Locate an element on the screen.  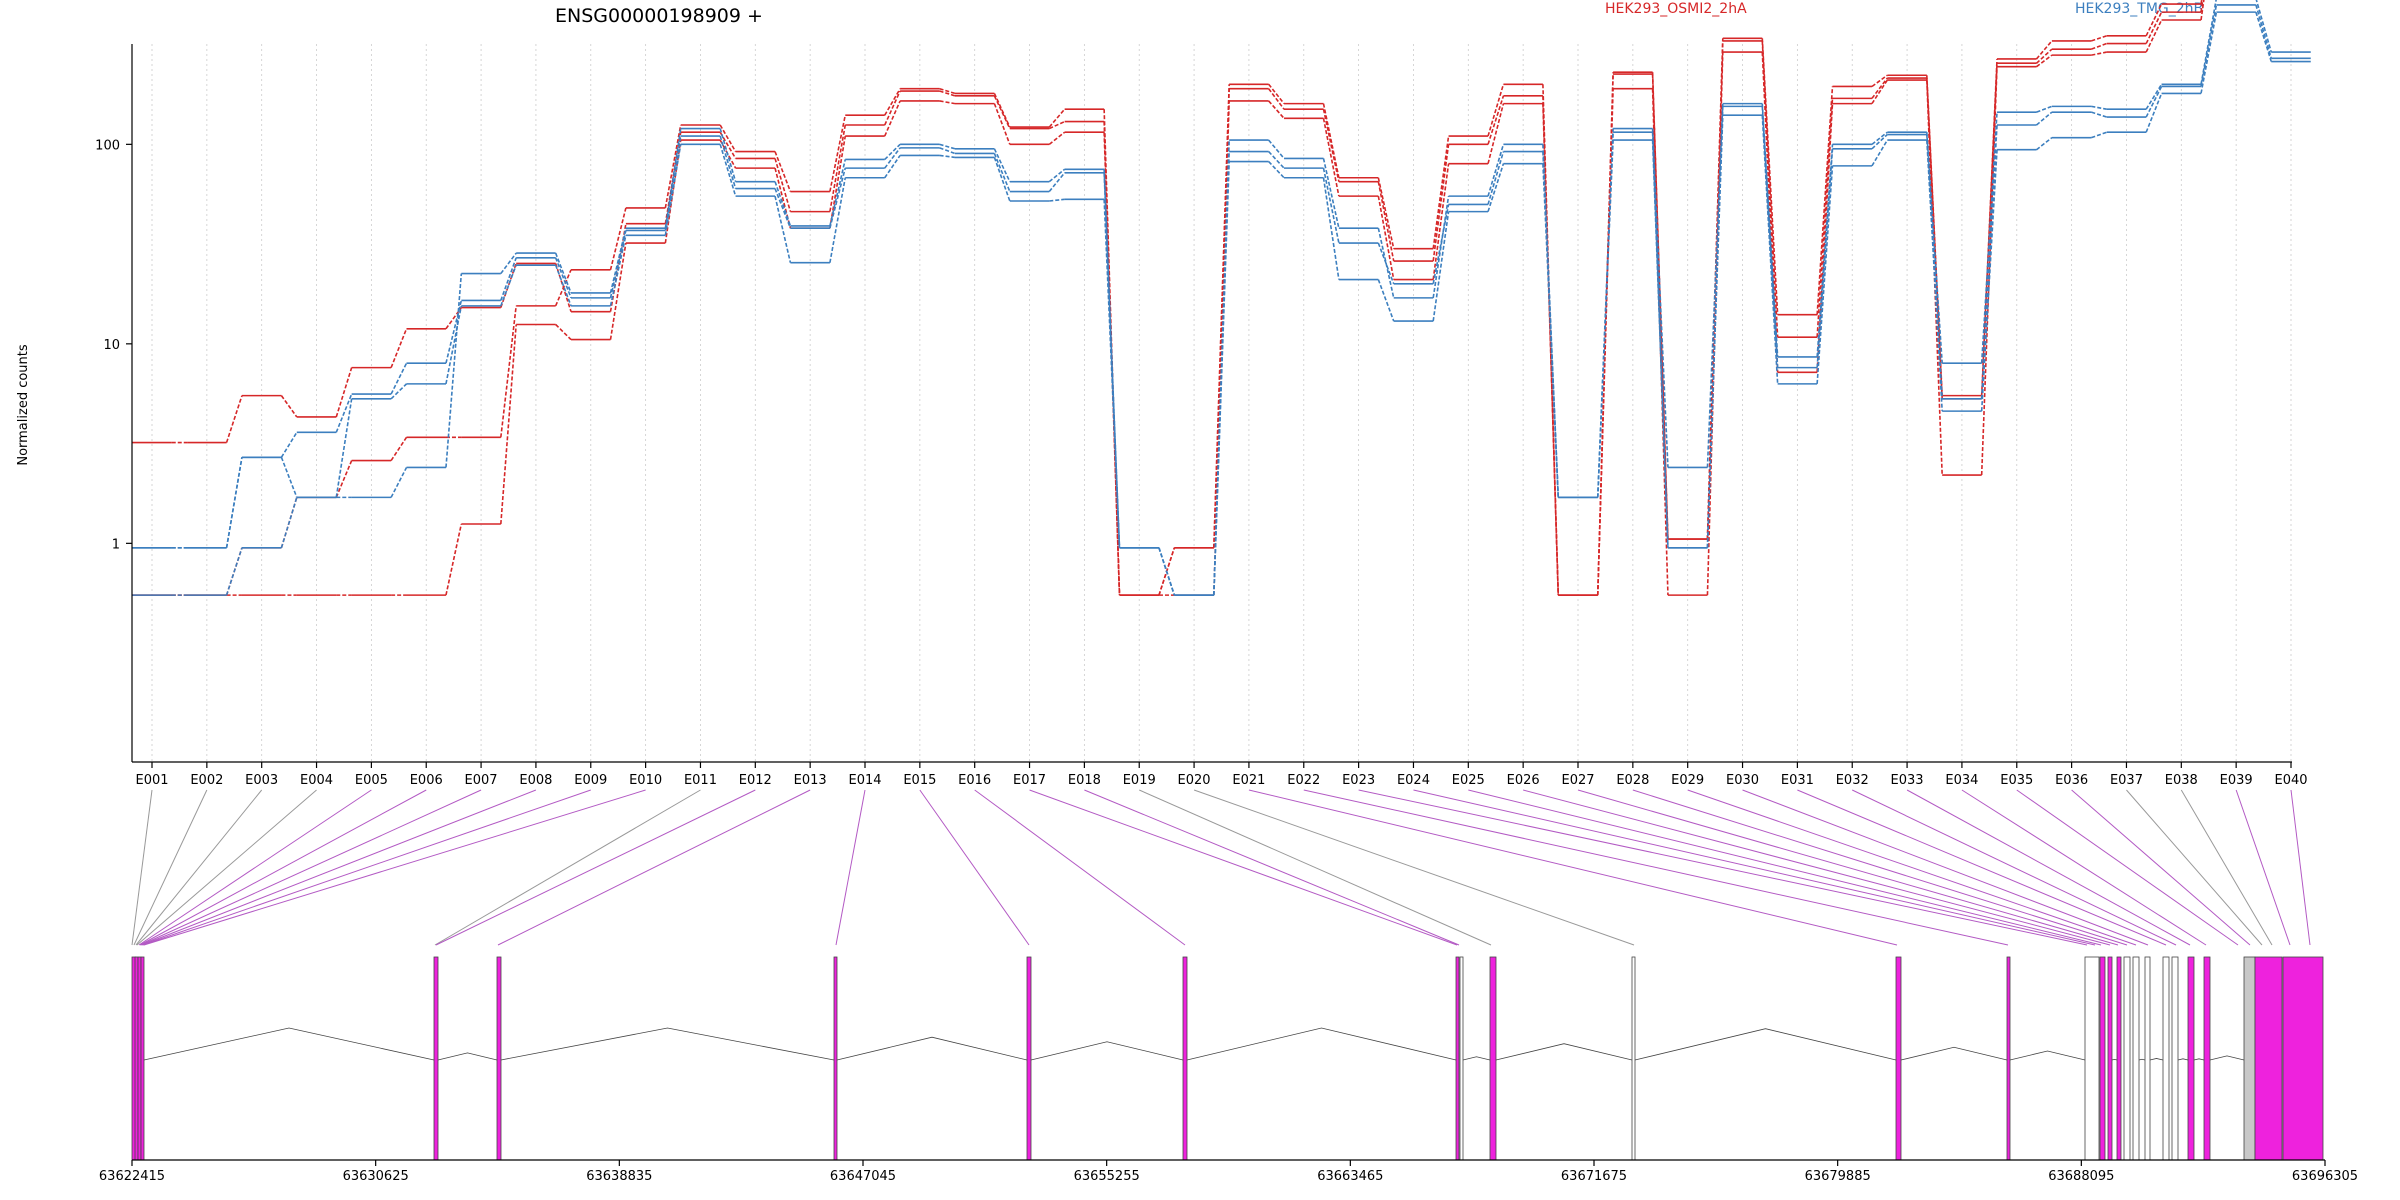
x-tick-label-e021: E021 is located at coordinates (1248, 780).